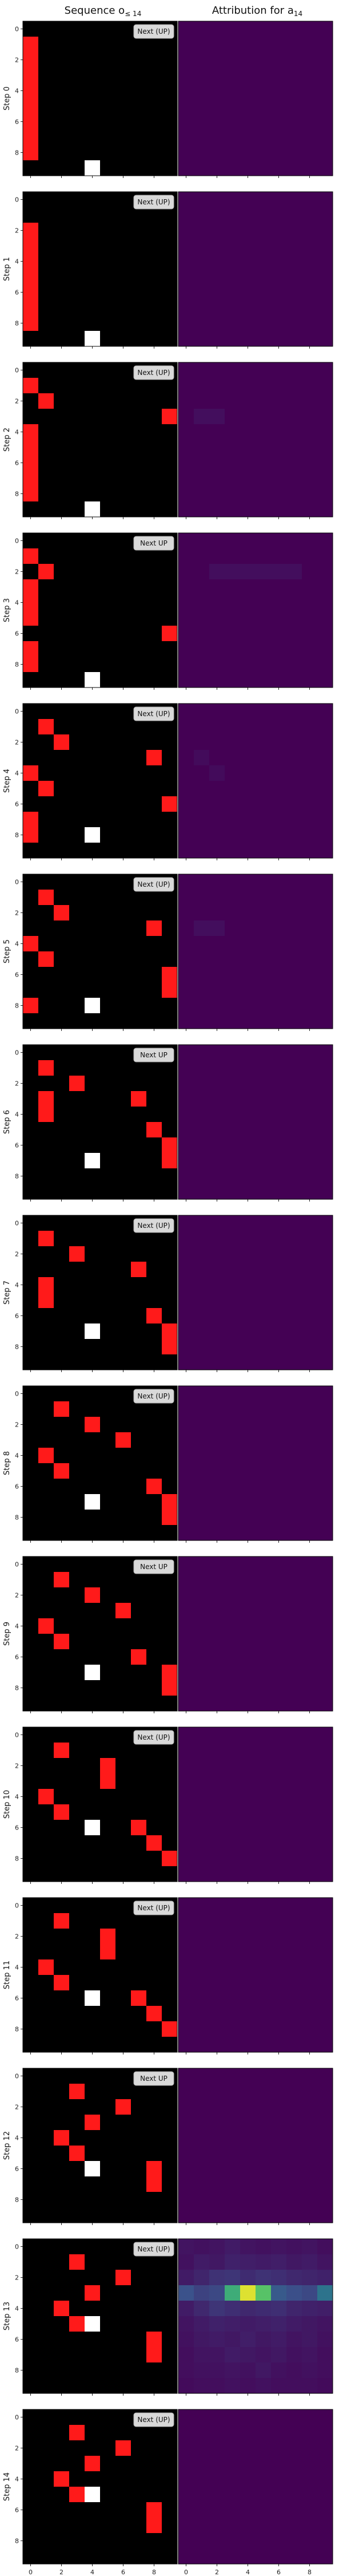  What do you see at coordinates (168, 611) in the screenshot?
I see `step-panel: Next UP 0 2 4 6 8 Step 3` at bounding box center [168, 611].